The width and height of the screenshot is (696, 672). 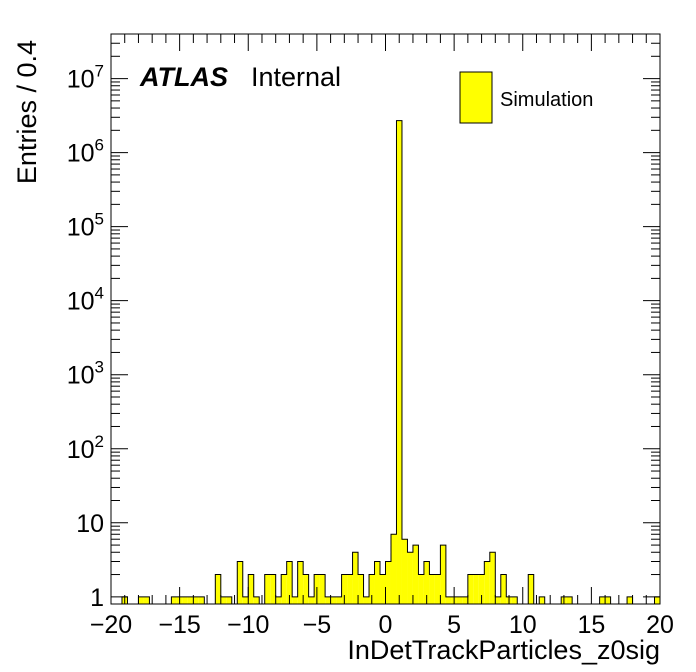 What do you see at coordinates (248, 625) in the screenshot?
I see `x-tick-label: −10` at bounding box center [248, 625].